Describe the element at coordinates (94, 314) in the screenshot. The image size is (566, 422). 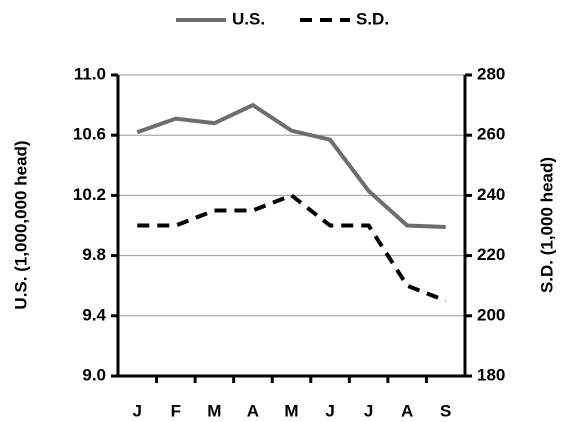
I see `y-tick-label: 9.4` at that location.